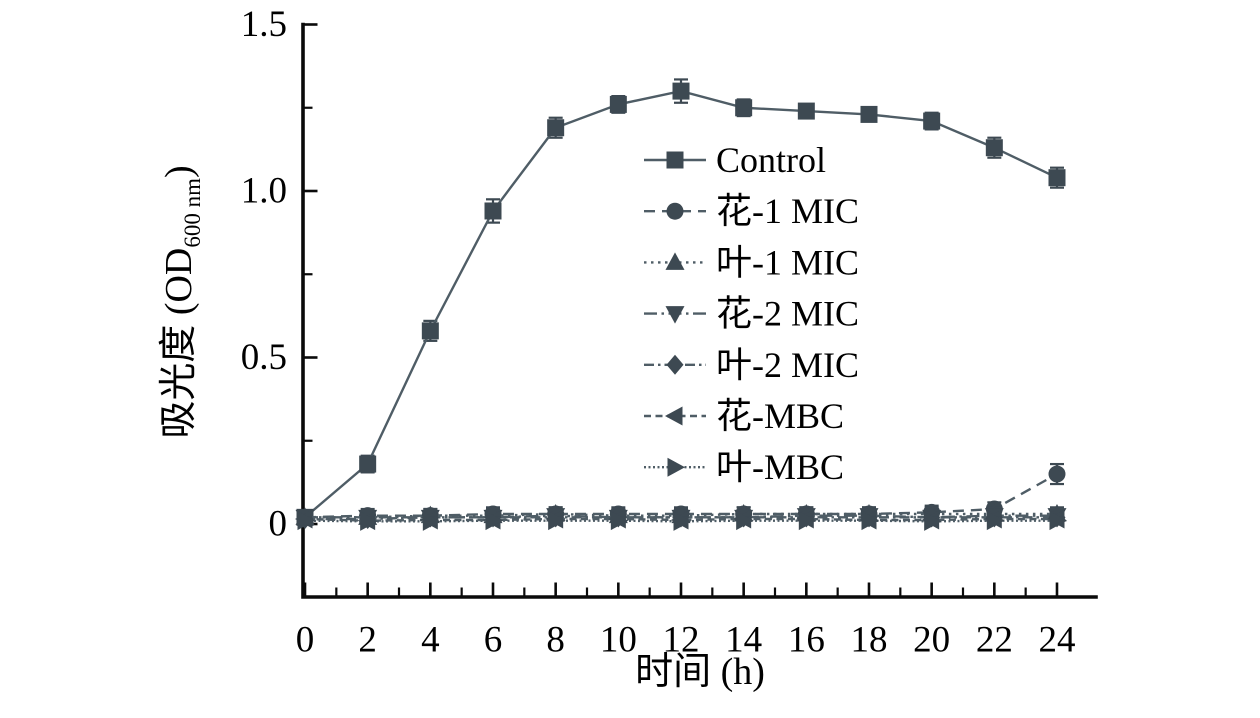 The width and height of the screenshot is (1260, 718). I want to click on x-axis-title: 时间 (h), so click(700, 672).